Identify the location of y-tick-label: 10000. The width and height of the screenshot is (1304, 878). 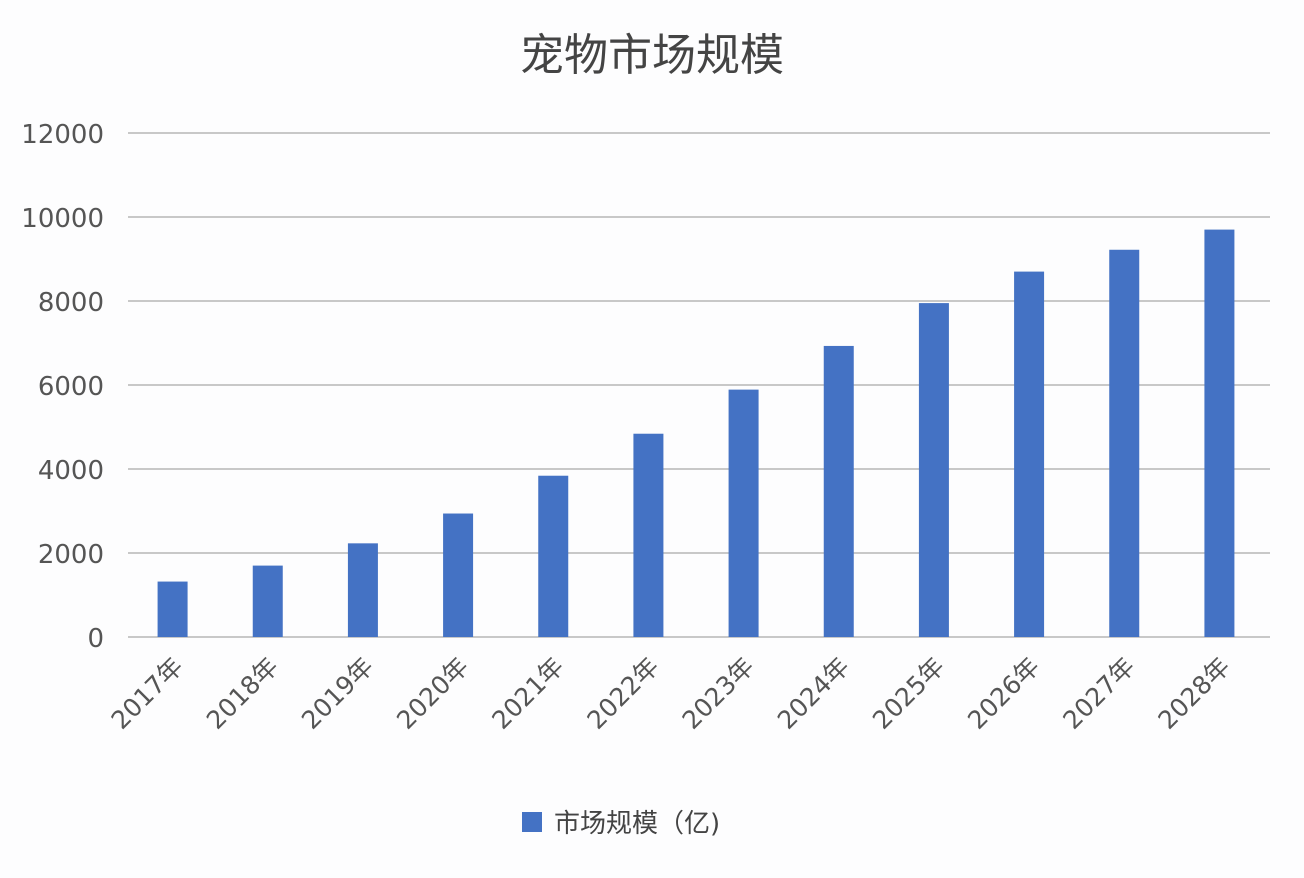
(62, 219).